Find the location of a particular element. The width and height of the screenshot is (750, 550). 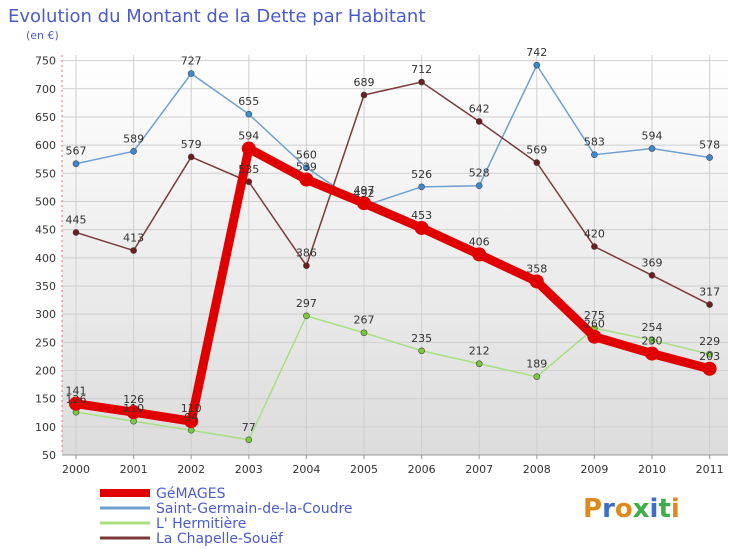

data-label: 539 is located at coordinates (306, 167).